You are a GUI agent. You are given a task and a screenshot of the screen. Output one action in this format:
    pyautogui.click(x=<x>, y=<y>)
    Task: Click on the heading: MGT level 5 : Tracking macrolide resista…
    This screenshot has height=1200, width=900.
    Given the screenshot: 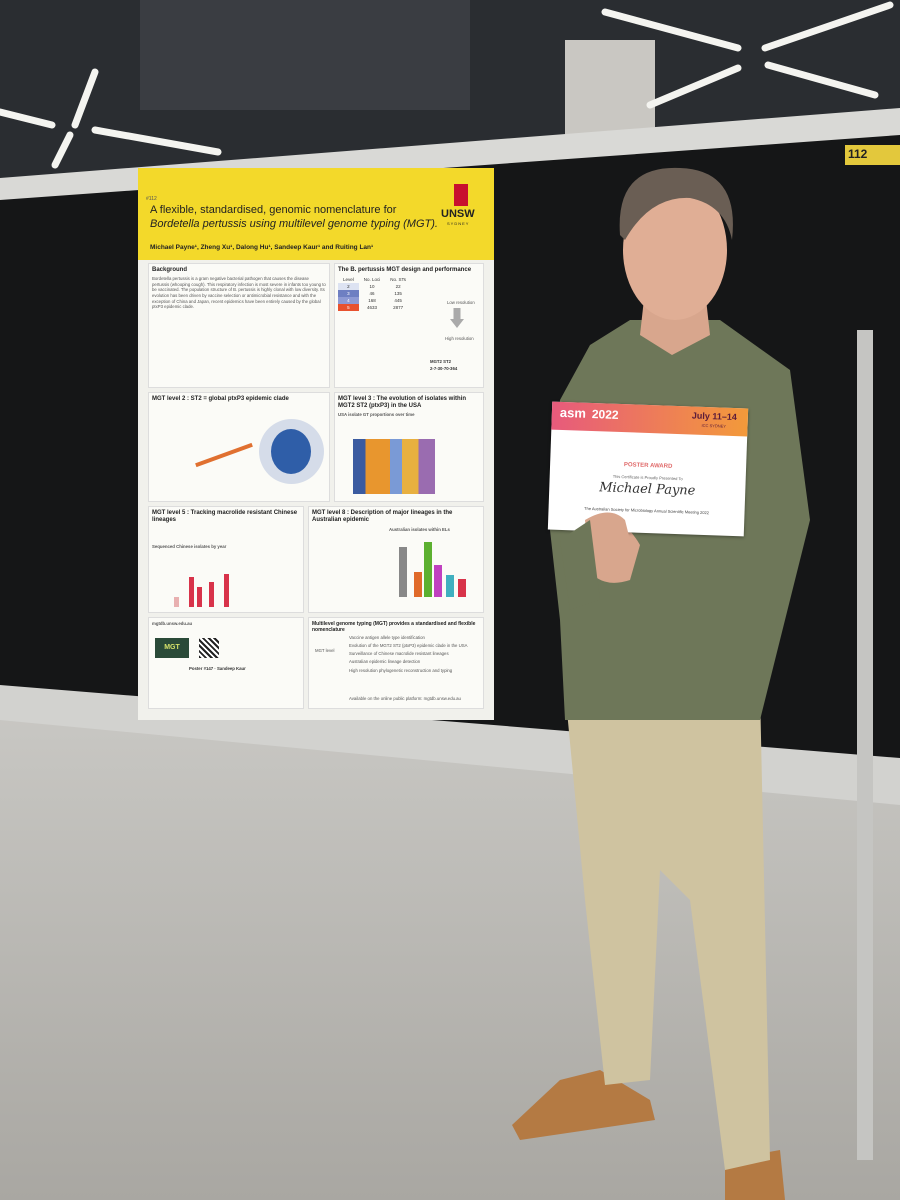 What is the action you would take?
    pyautogui.click(x=225, y=517)
    